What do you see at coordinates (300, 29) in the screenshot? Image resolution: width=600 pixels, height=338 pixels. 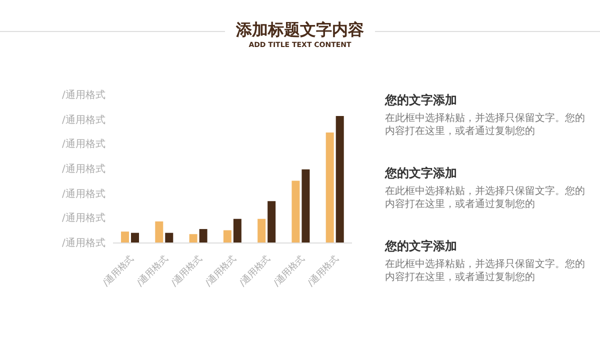 I see `chart-title: 添加标题文字内容` at bounding box center [300, 29].